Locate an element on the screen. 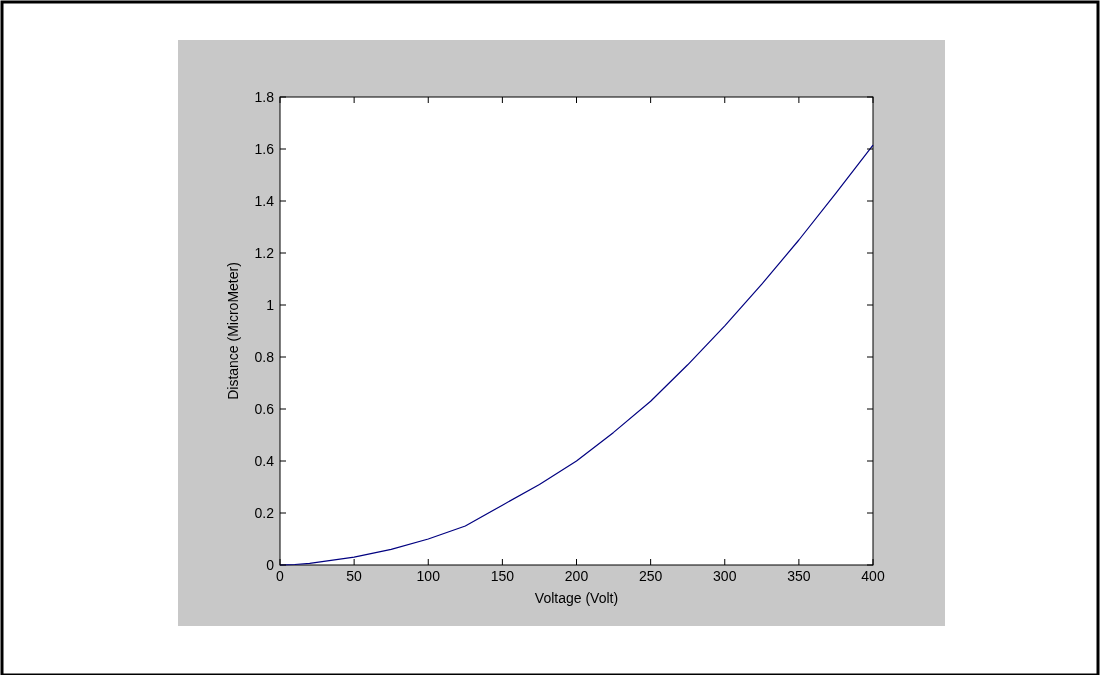  y-tick-label: 0.2 is located at coordinates (264, 513).